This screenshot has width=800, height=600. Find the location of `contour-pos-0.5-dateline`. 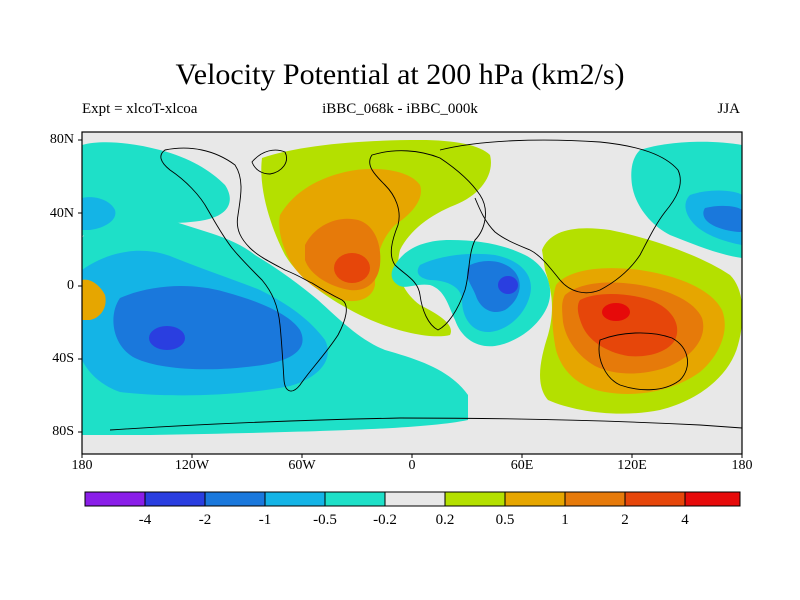

contour-pos-0.5-dateline is located at coordinates (94, 299).